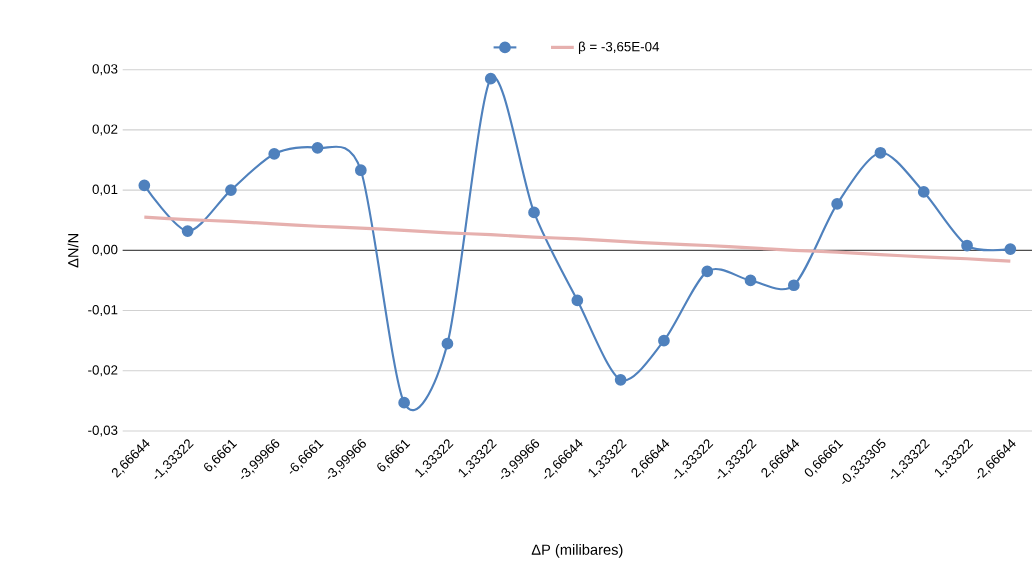 The width and height of the screenshot is (1033, 567). What do you see at coordinates (73, 251) in the screenshot?
I see `y-axis-title: ΔN/N` at bounding box center [73, 251].